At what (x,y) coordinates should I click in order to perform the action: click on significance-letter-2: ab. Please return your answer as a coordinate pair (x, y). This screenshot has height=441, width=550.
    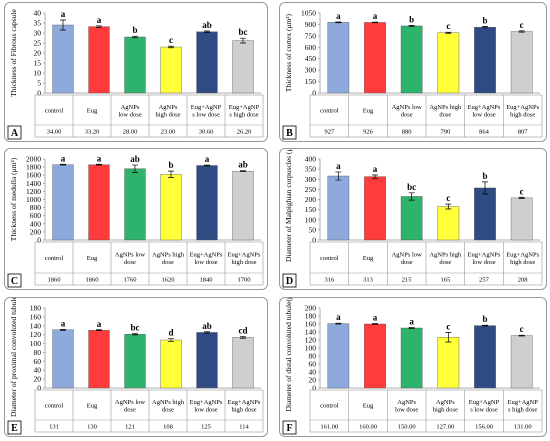
    Looking at the image, I should click on (135, 159).